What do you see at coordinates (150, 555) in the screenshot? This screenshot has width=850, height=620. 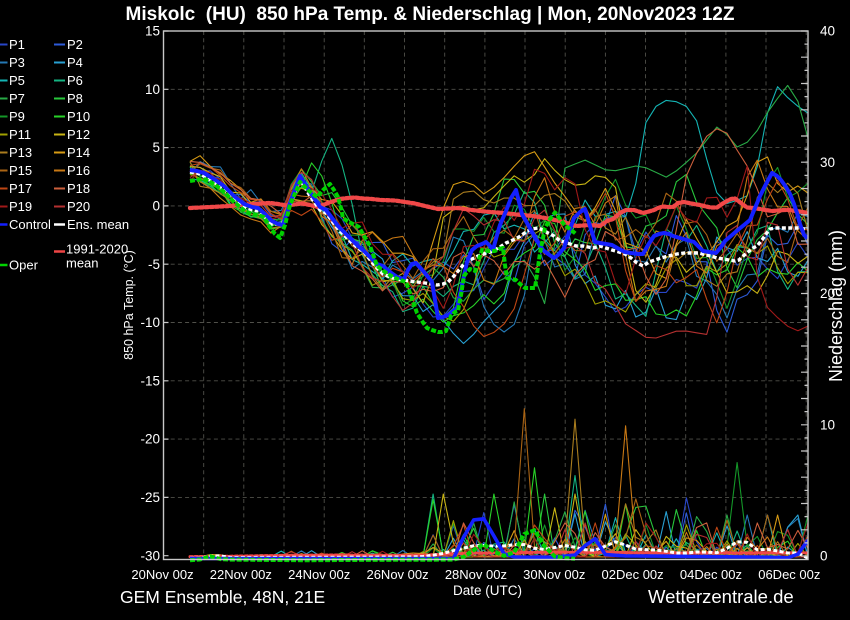 I see `svg-text: -30` at bounding box center [150, 555].